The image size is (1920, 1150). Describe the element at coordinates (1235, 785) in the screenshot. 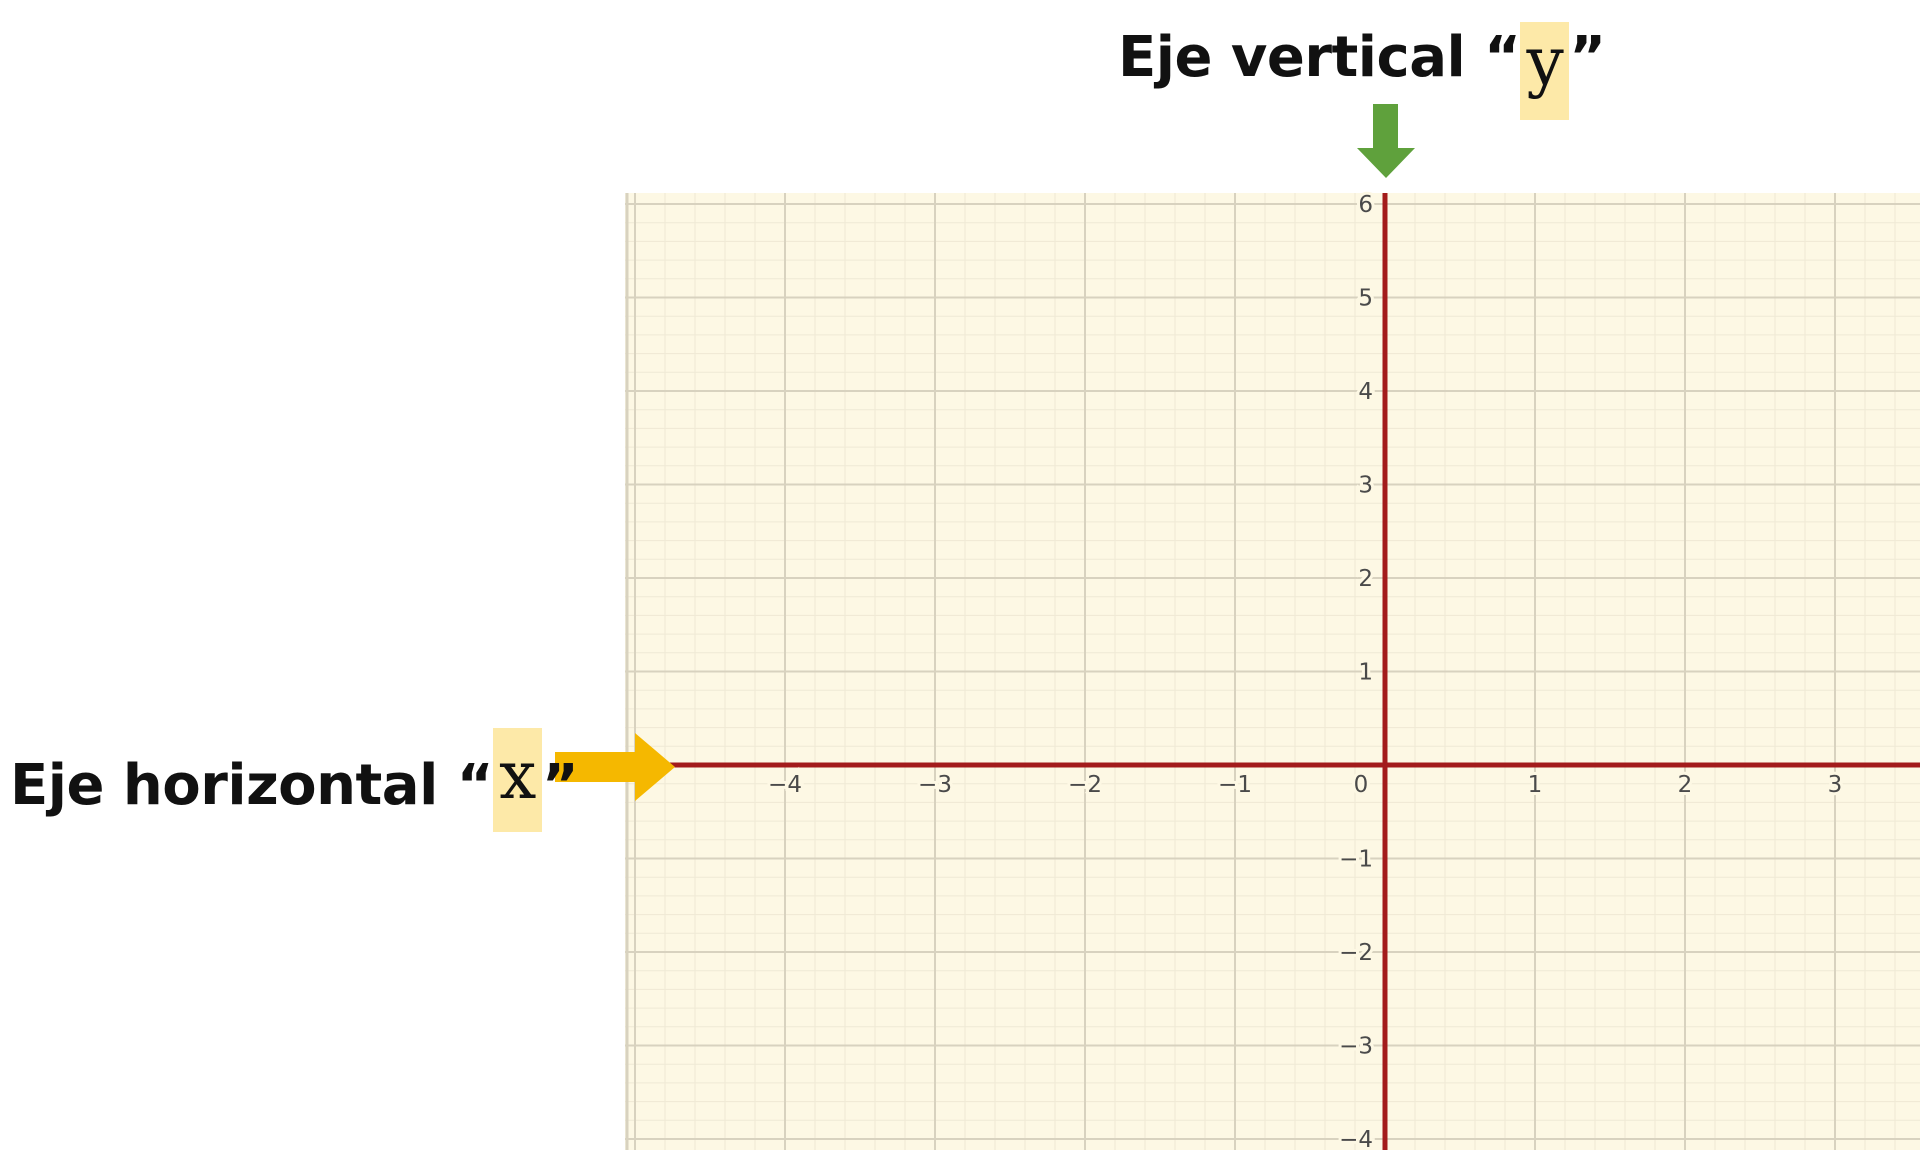

I see `x-tick-label: −1` at that location.